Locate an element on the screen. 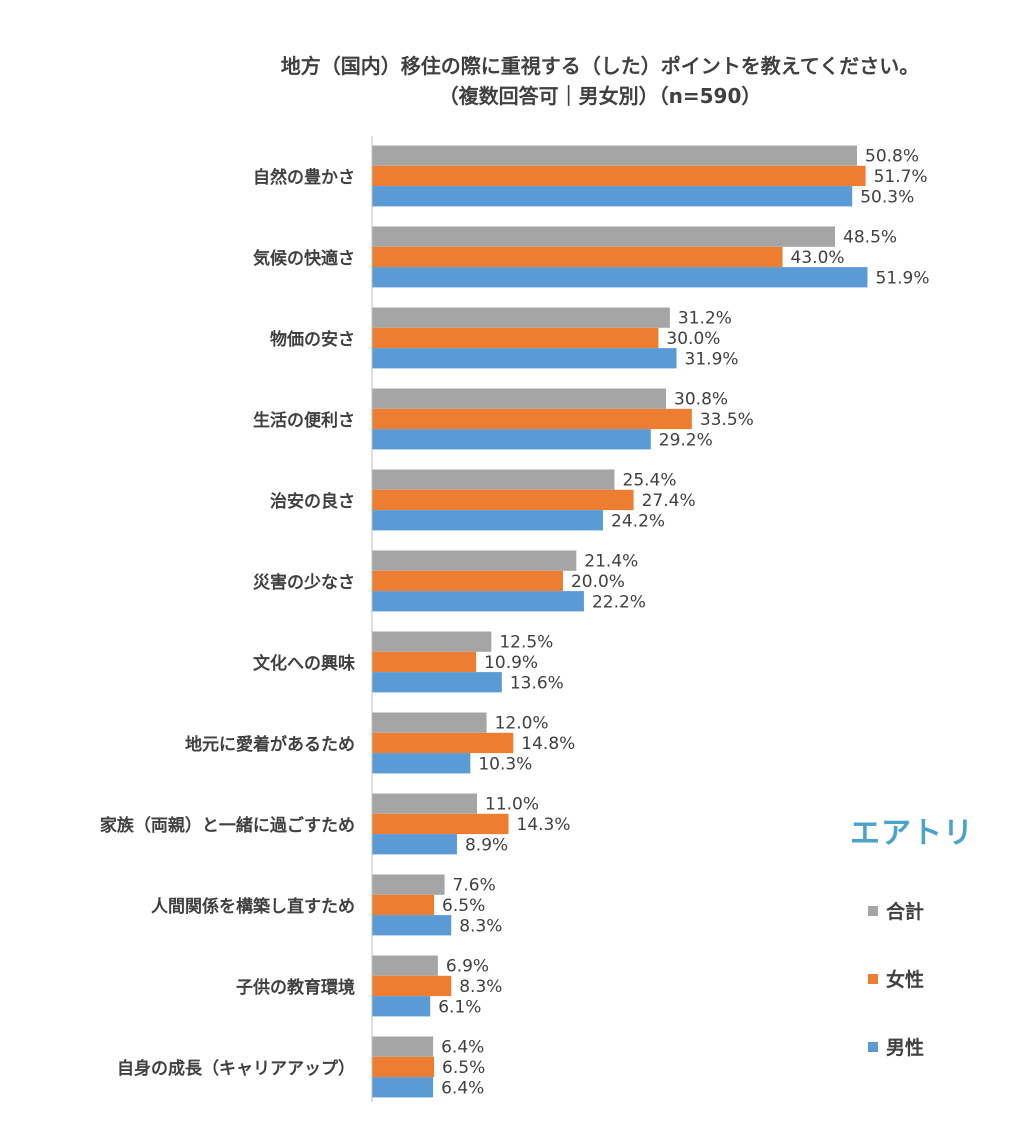 The image size is (1017, 1135). data-label: 50.8% is located at coordinates (892, 157).